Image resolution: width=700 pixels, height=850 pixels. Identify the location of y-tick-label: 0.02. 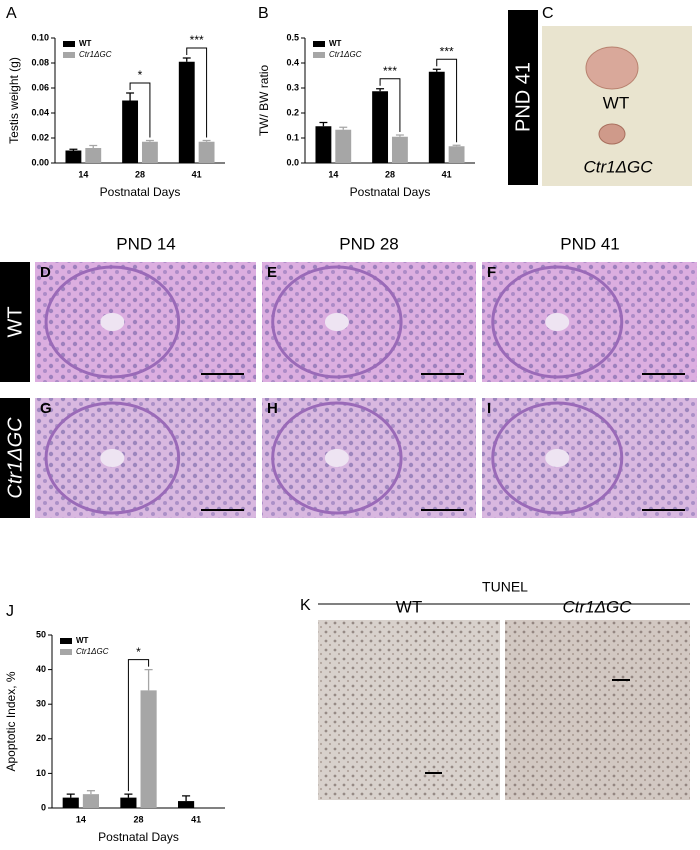
(40, 137).